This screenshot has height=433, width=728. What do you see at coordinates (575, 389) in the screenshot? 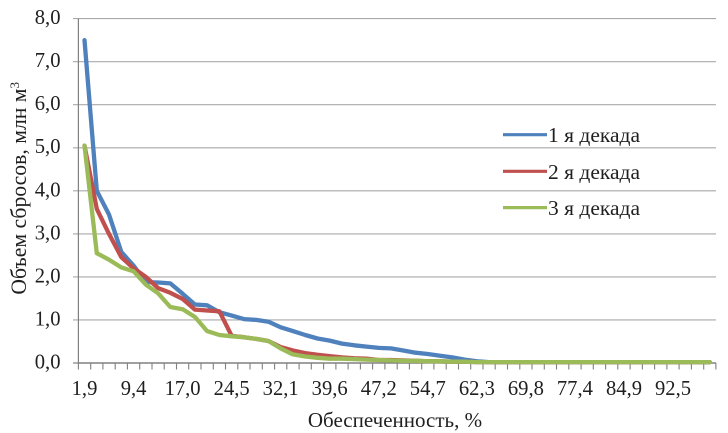
I see `svg-text: 77,4` at bounding box center [575, 389].